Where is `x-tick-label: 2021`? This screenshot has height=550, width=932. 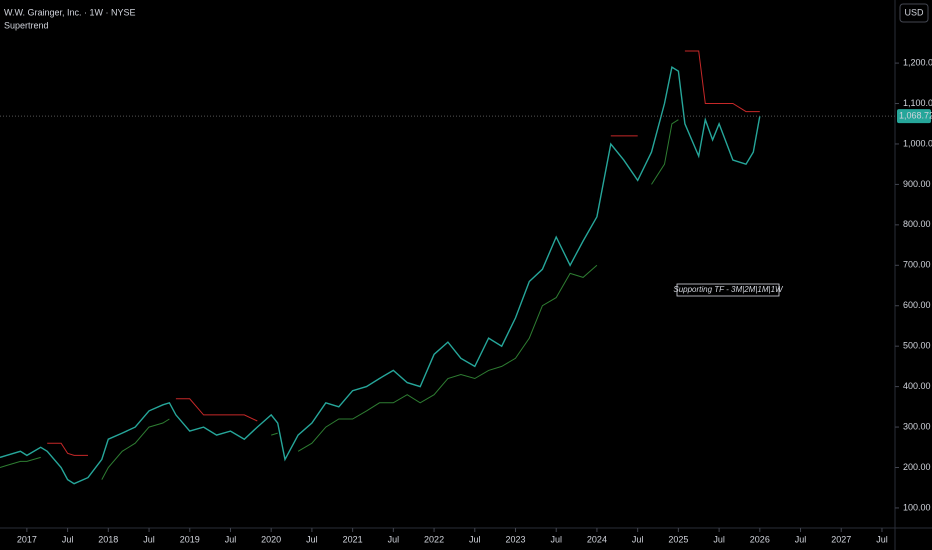
x-tick-label: 2021 is located at coordinates (353, 539).